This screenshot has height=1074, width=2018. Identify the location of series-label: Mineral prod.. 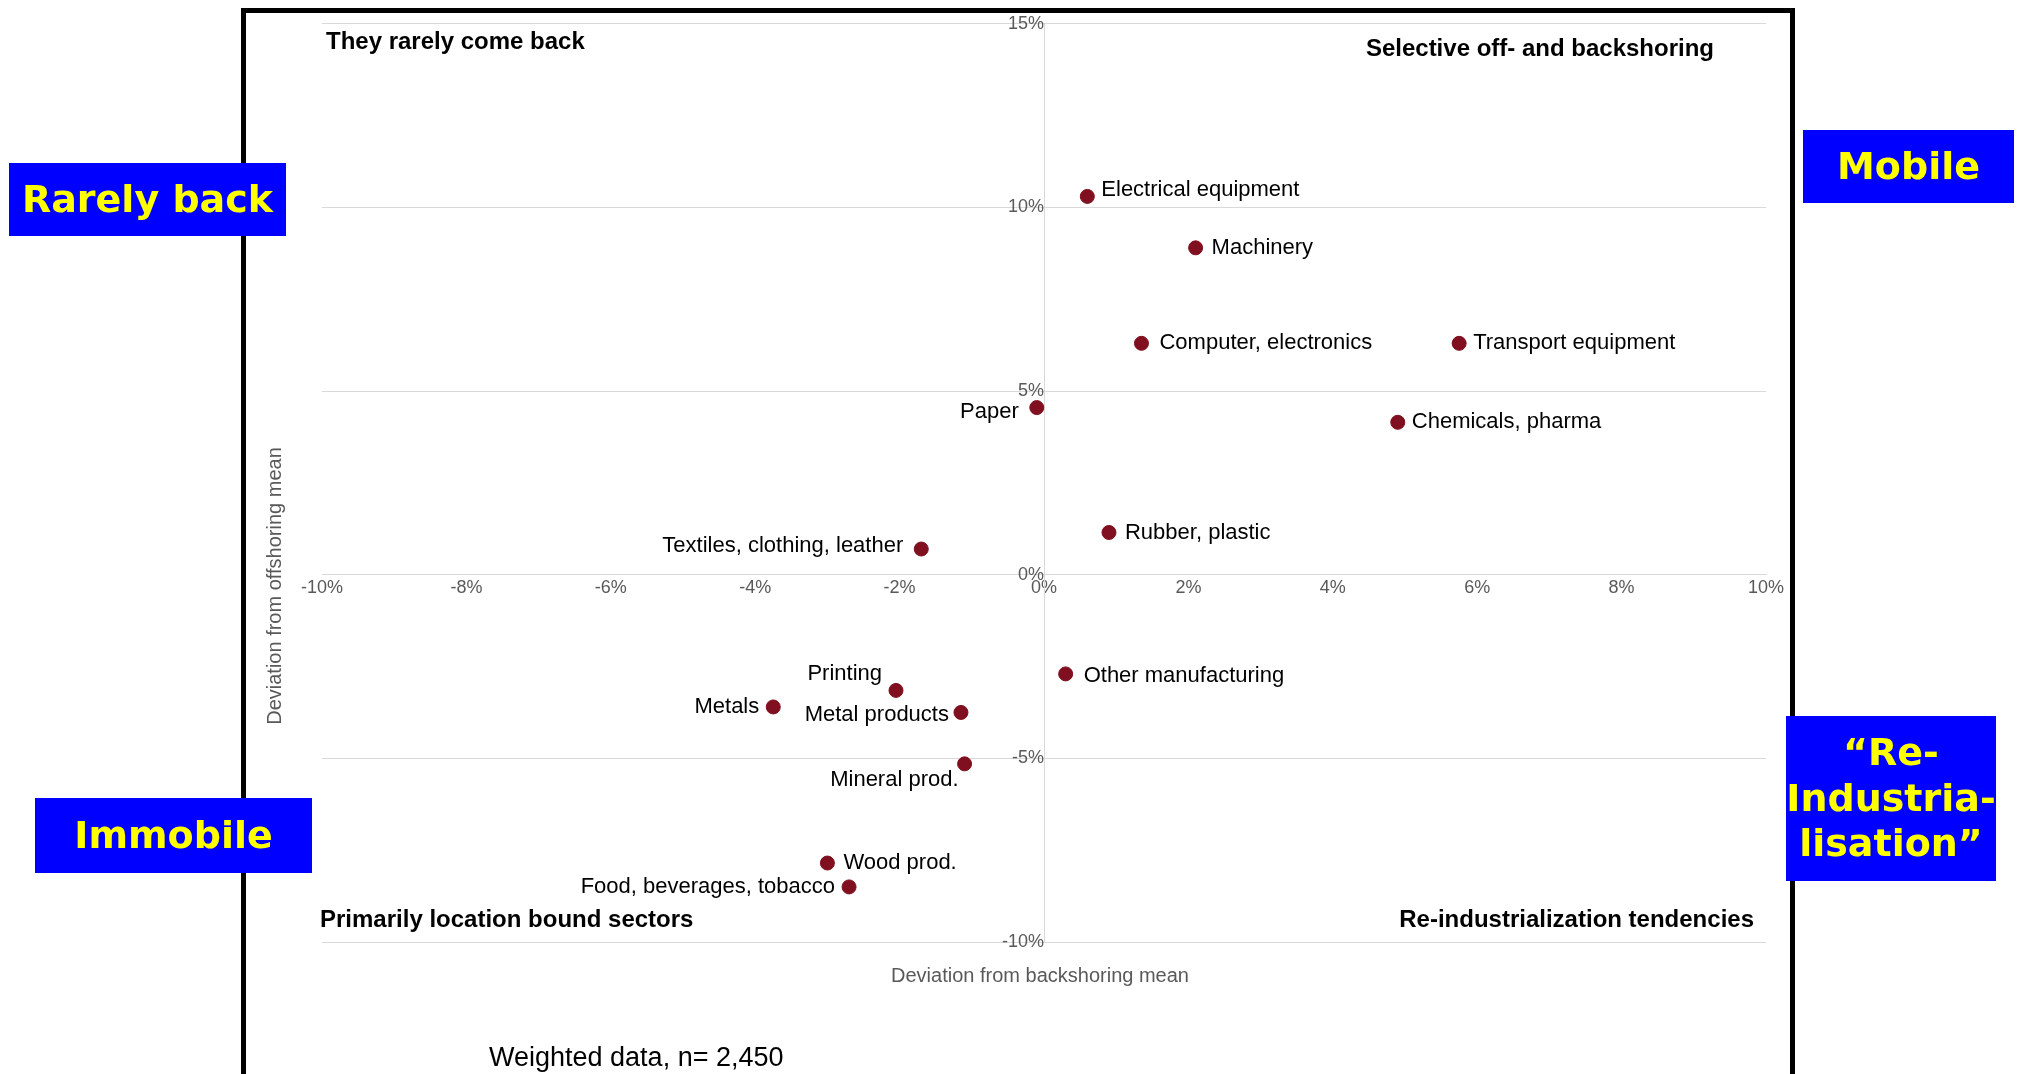
(894, 778).